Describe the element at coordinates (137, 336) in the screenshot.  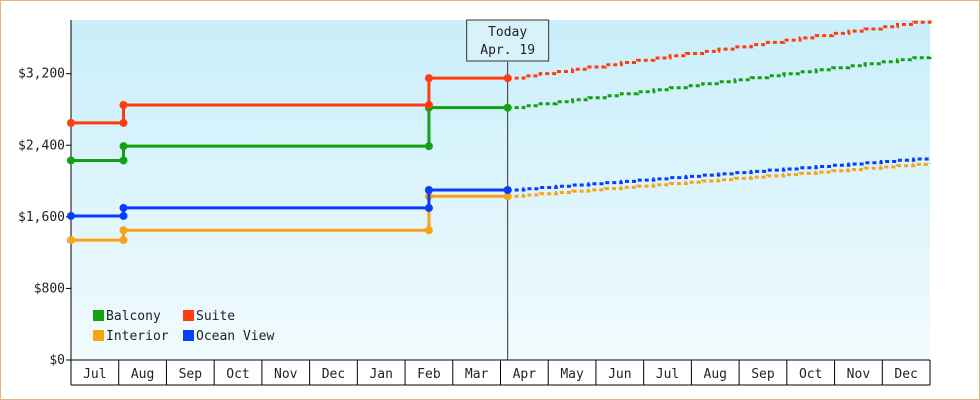
I see `interior-legend-label: Interior` at that location.